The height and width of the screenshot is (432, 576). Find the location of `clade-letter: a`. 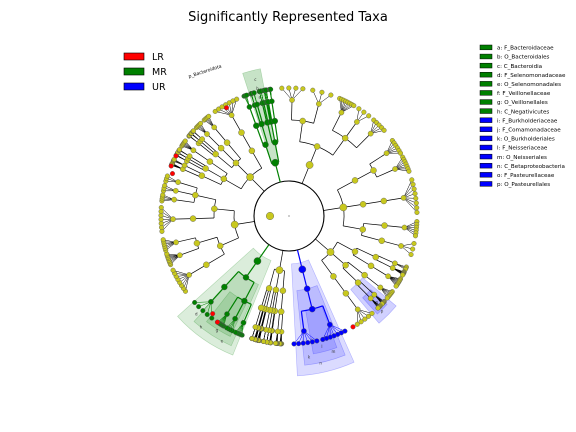

clade-letter: a is located at coordinates (260, 97).